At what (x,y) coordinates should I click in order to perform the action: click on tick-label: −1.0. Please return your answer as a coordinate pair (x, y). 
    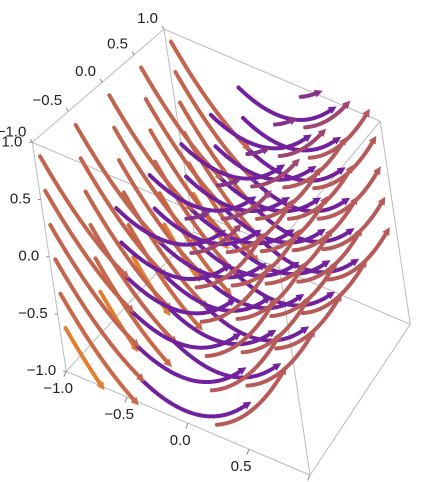
    Looking at the image, I should click on (42, 370).